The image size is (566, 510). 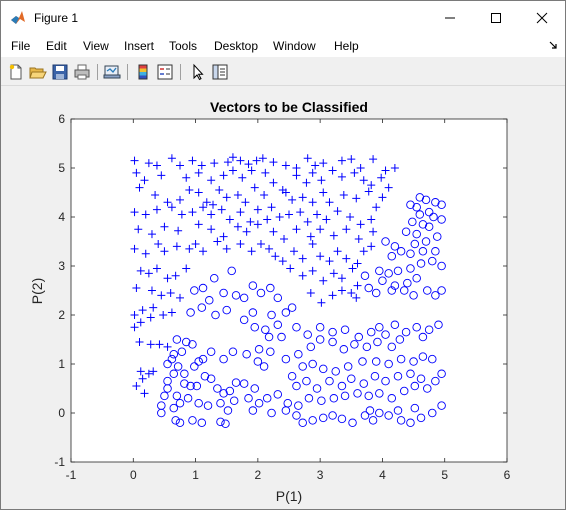 What do you see at coordinates (21, 46) in the screenshot?
I see `menu-file: File` at bounding box center [21, 46].